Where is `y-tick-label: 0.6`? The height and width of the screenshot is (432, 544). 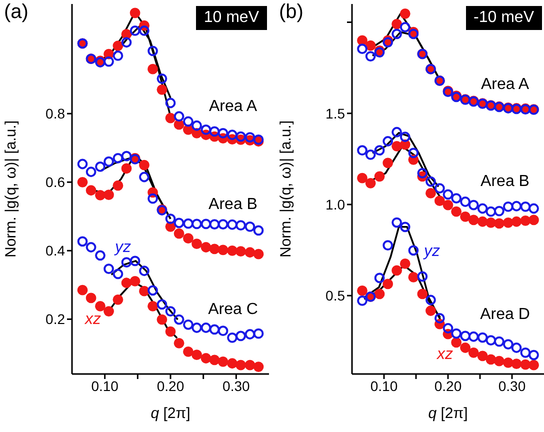 y-tick-label: 0.6 is located at coordinates (56, 182).